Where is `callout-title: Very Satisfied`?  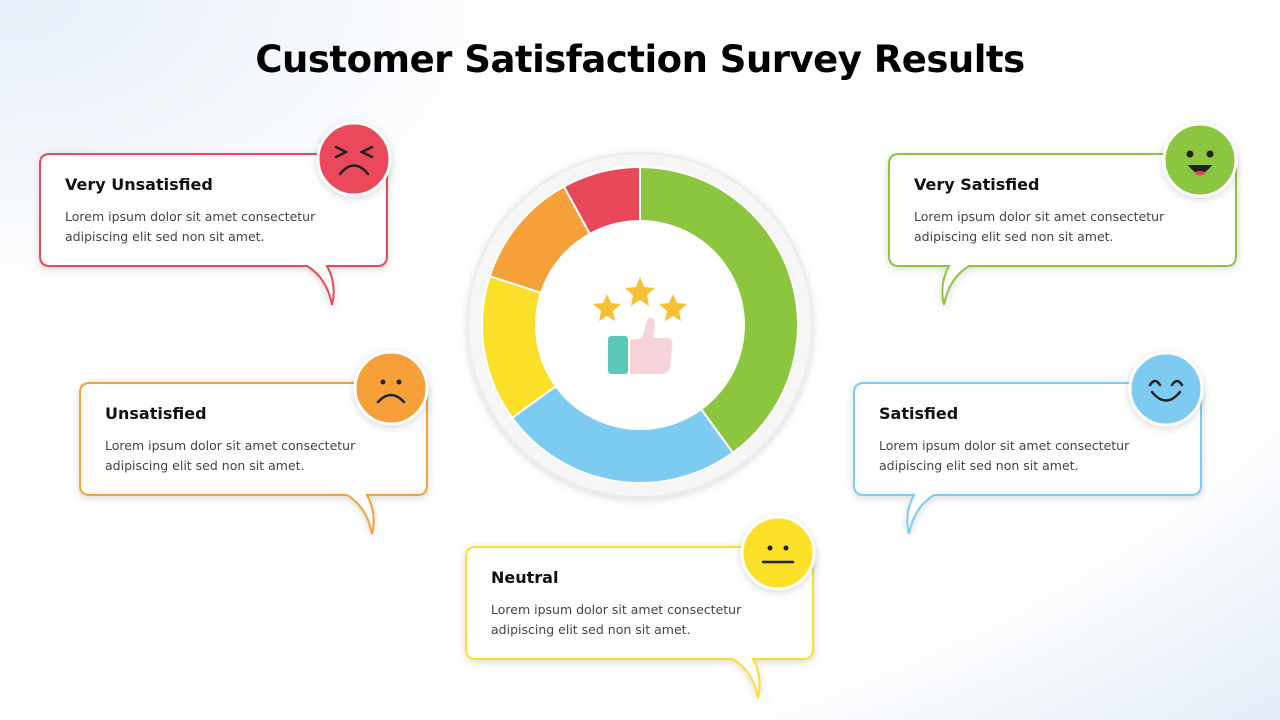
callout-title: Very Satisfied is located at coordinates (977, 184).